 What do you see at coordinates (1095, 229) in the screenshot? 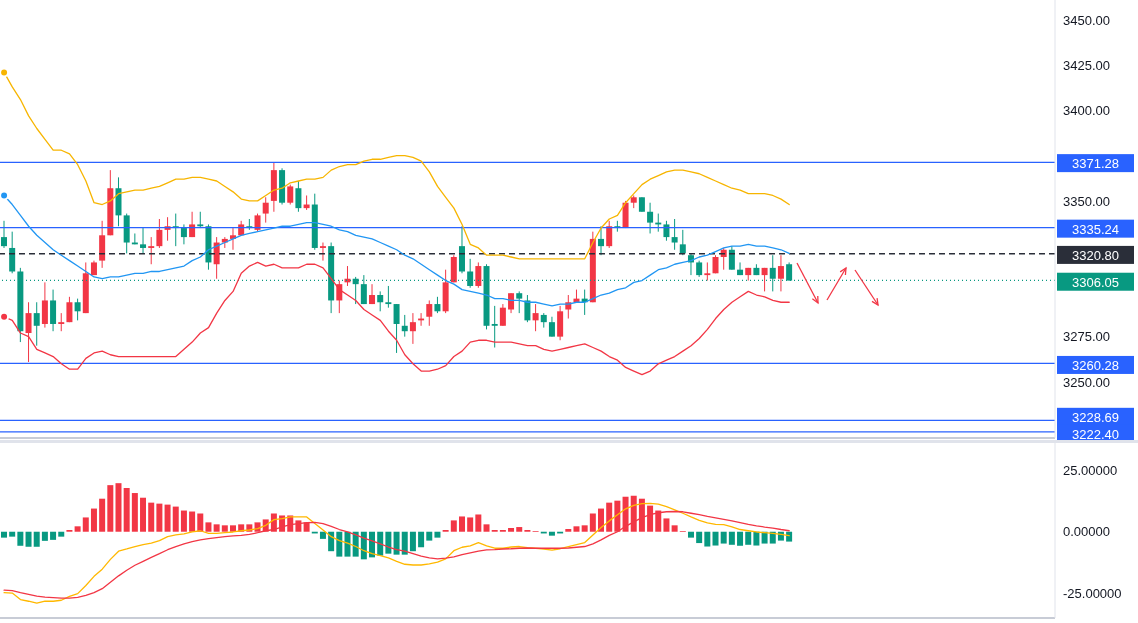
I see `ref-line-label: 3335.24` at bounding box center [1095, 229].